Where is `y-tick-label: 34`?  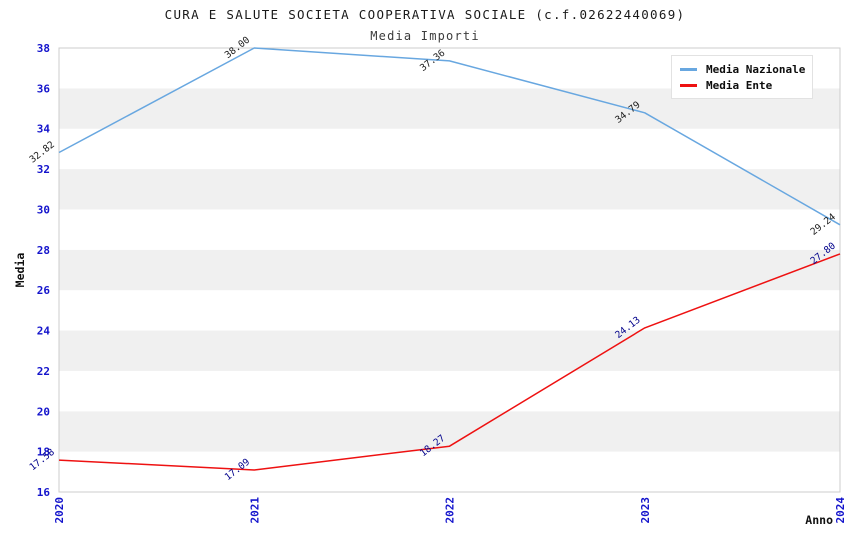 y-tick-label: 34 is located at coordinates (44, 129).